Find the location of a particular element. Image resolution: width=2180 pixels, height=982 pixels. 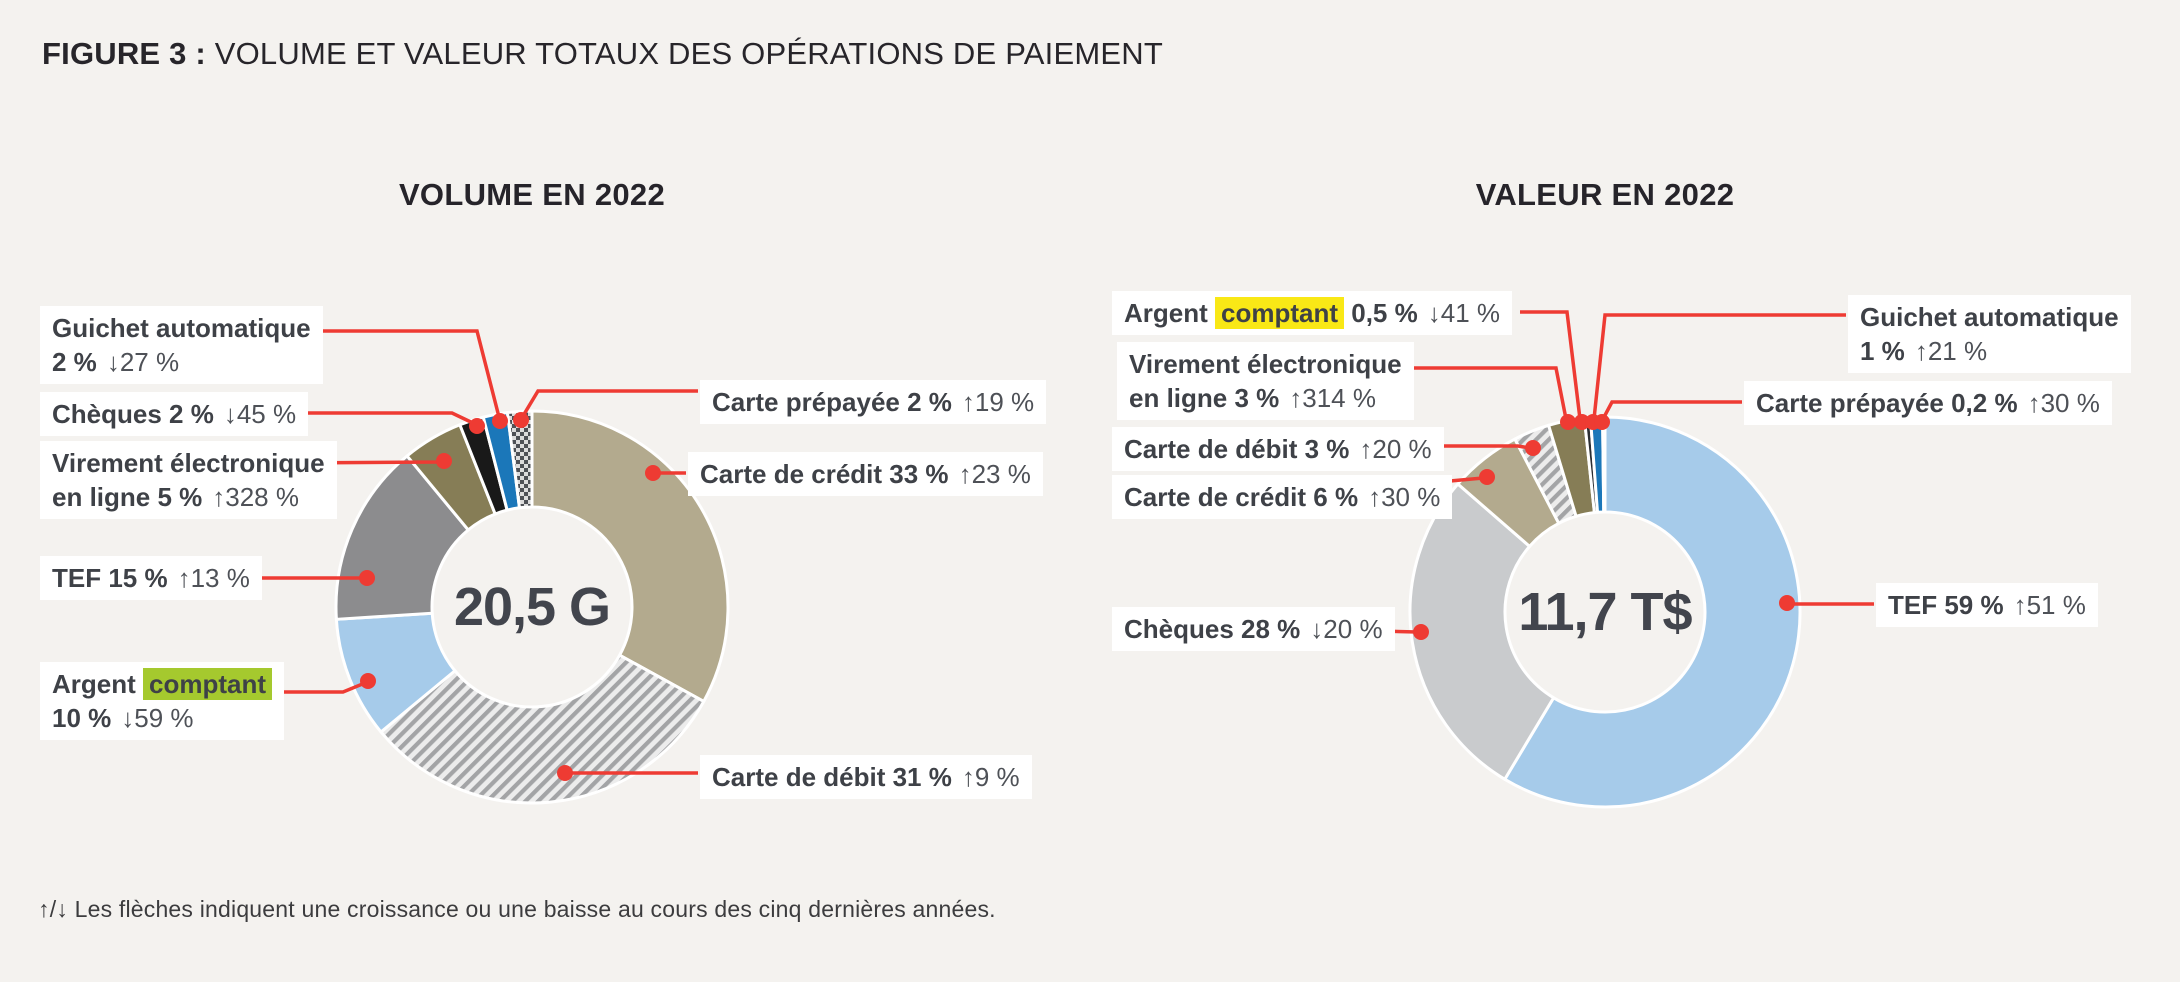

label-change: ↑13 % is located at coordinates (213, 578).